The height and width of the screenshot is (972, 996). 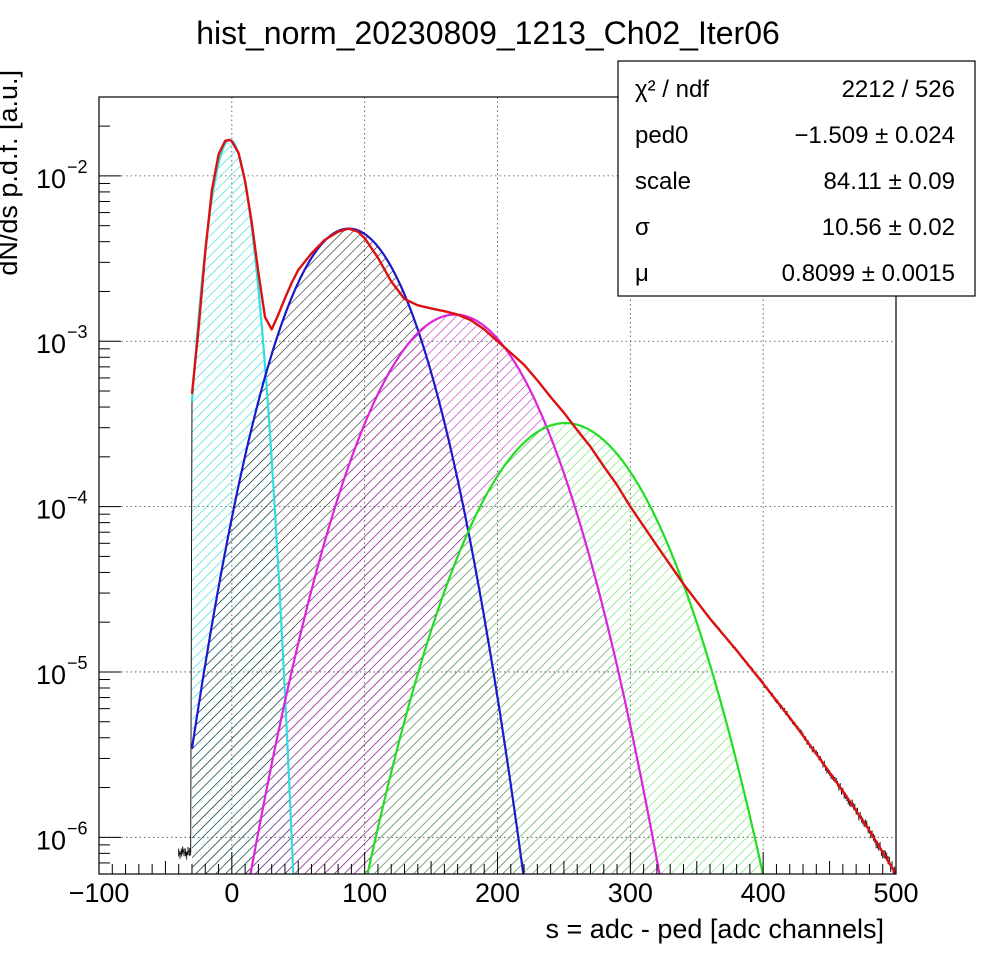 I want to click on x-tick-label: 500, so click(x=895, y=893).